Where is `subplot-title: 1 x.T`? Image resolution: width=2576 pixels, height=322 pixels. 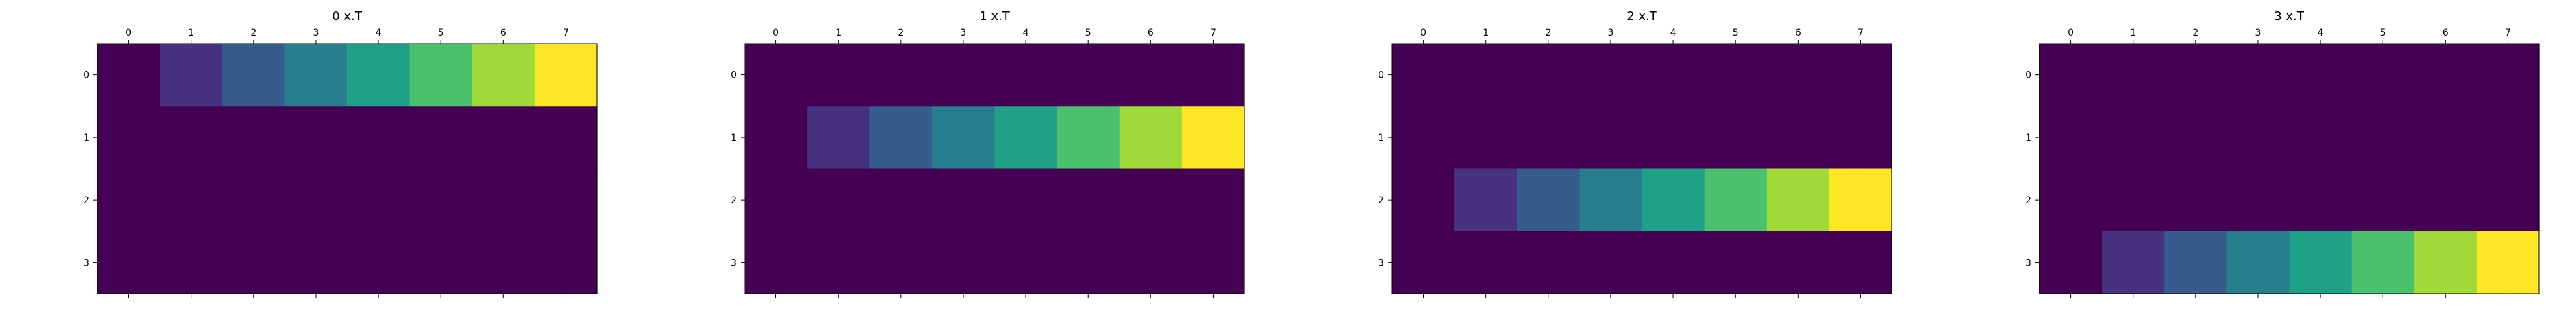 subplot-title: 1 x.T is located at coordinates (994, 16).